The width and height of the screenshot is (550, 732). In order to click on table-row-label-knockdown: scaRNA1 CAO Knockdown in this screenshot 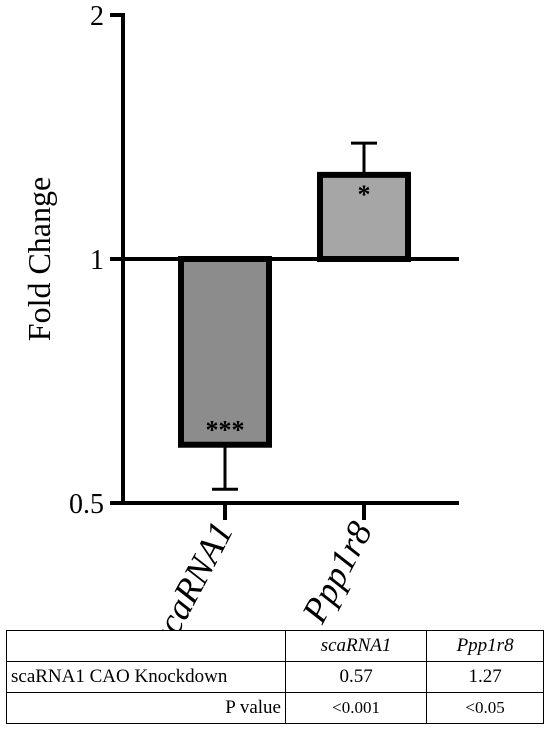, I will do `click(146, 677)`.